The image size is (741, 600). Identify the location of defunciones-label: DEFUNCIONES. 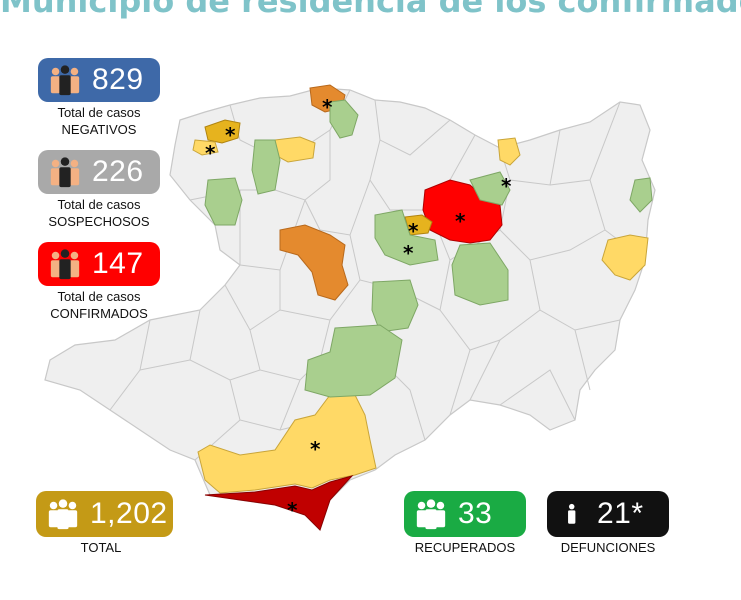
(608, 547).